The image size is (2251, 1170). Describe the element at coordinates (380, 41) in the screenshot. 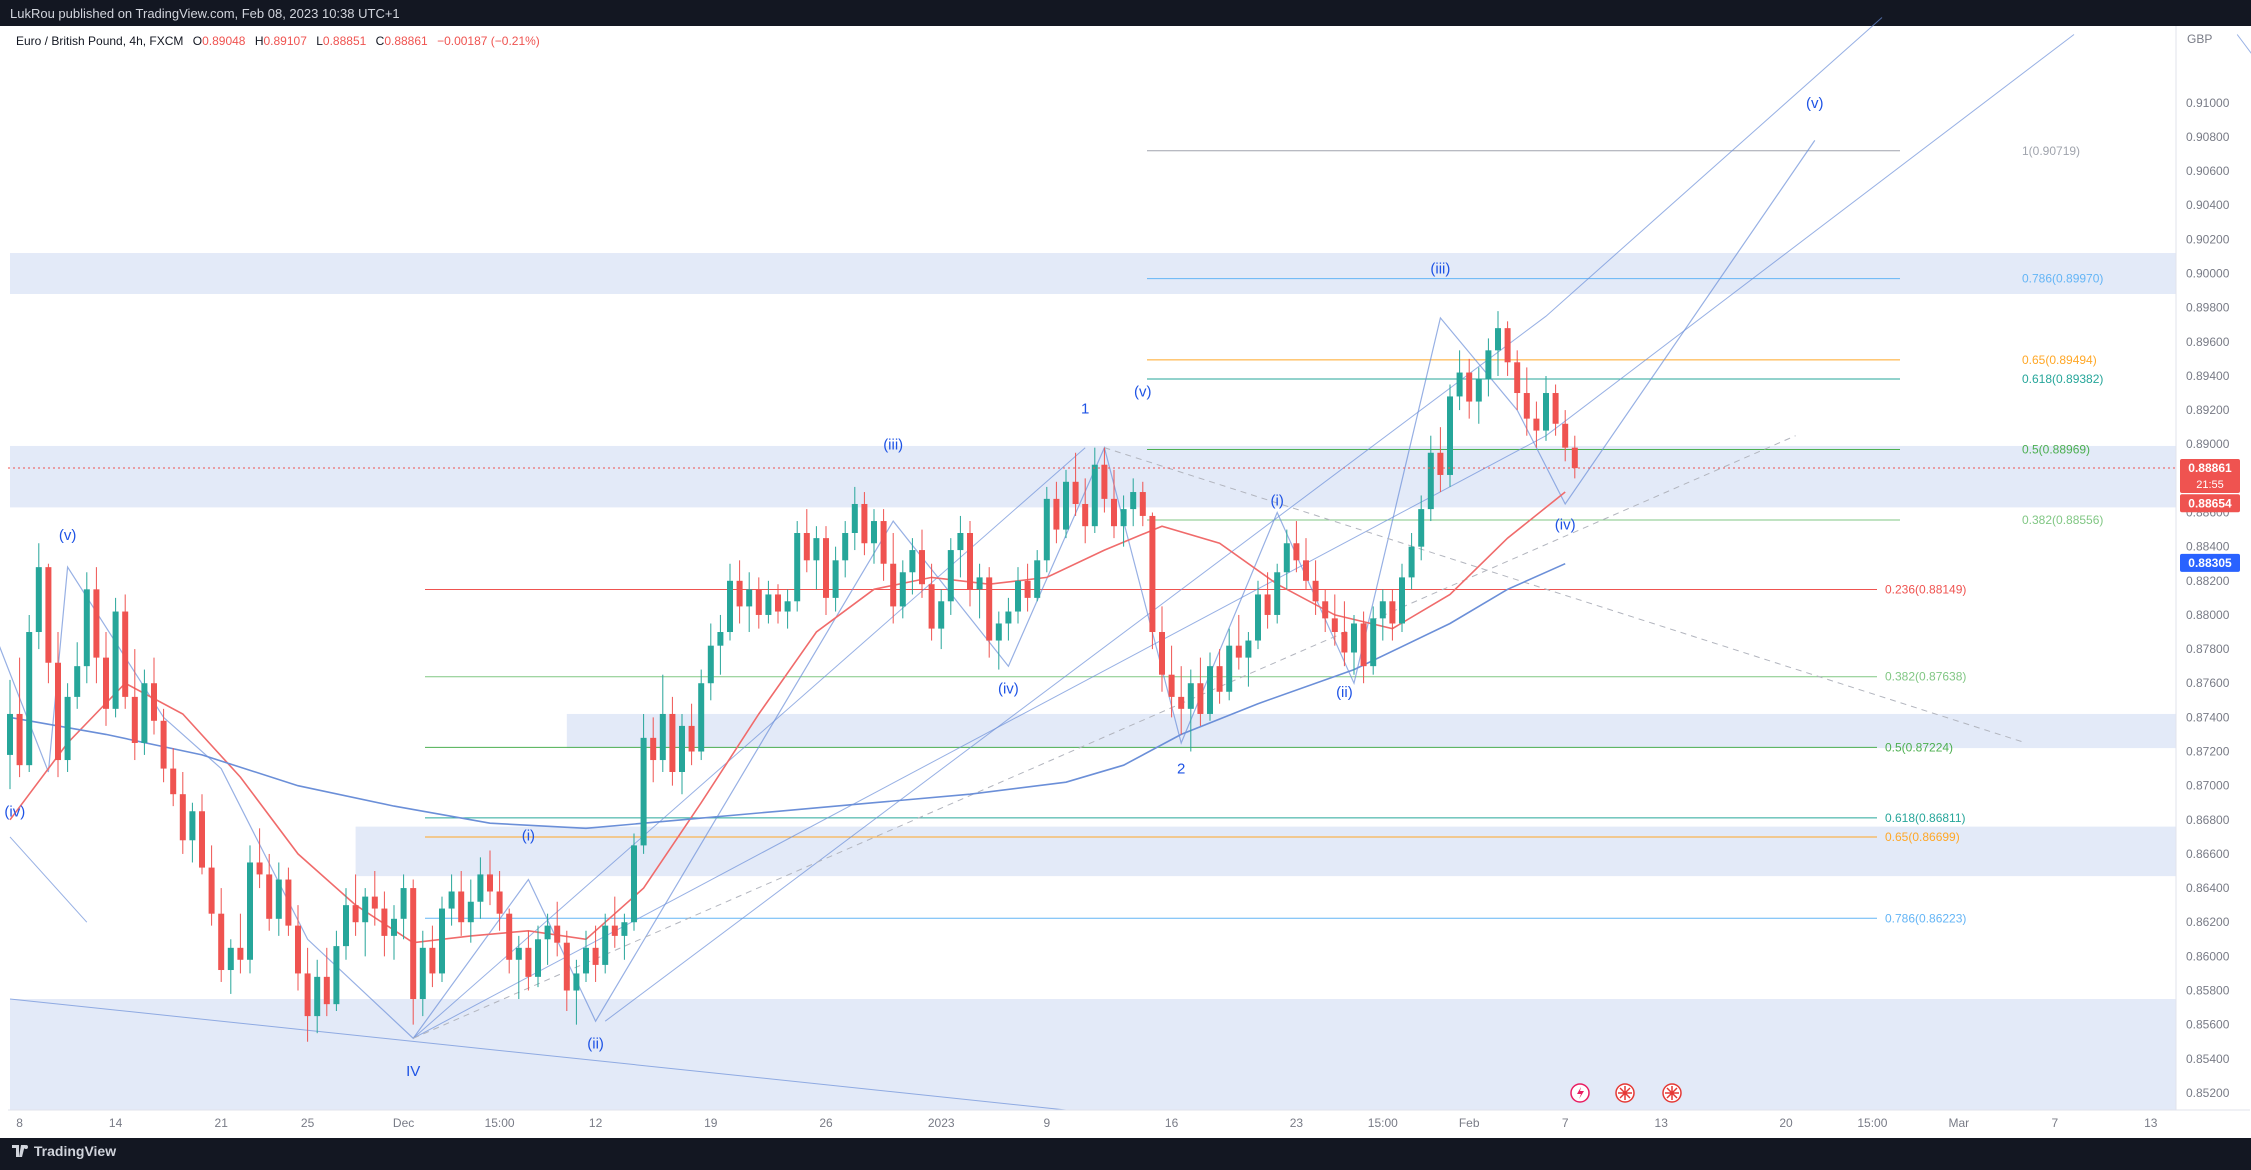

I see `legend-c-label: C` at that location.